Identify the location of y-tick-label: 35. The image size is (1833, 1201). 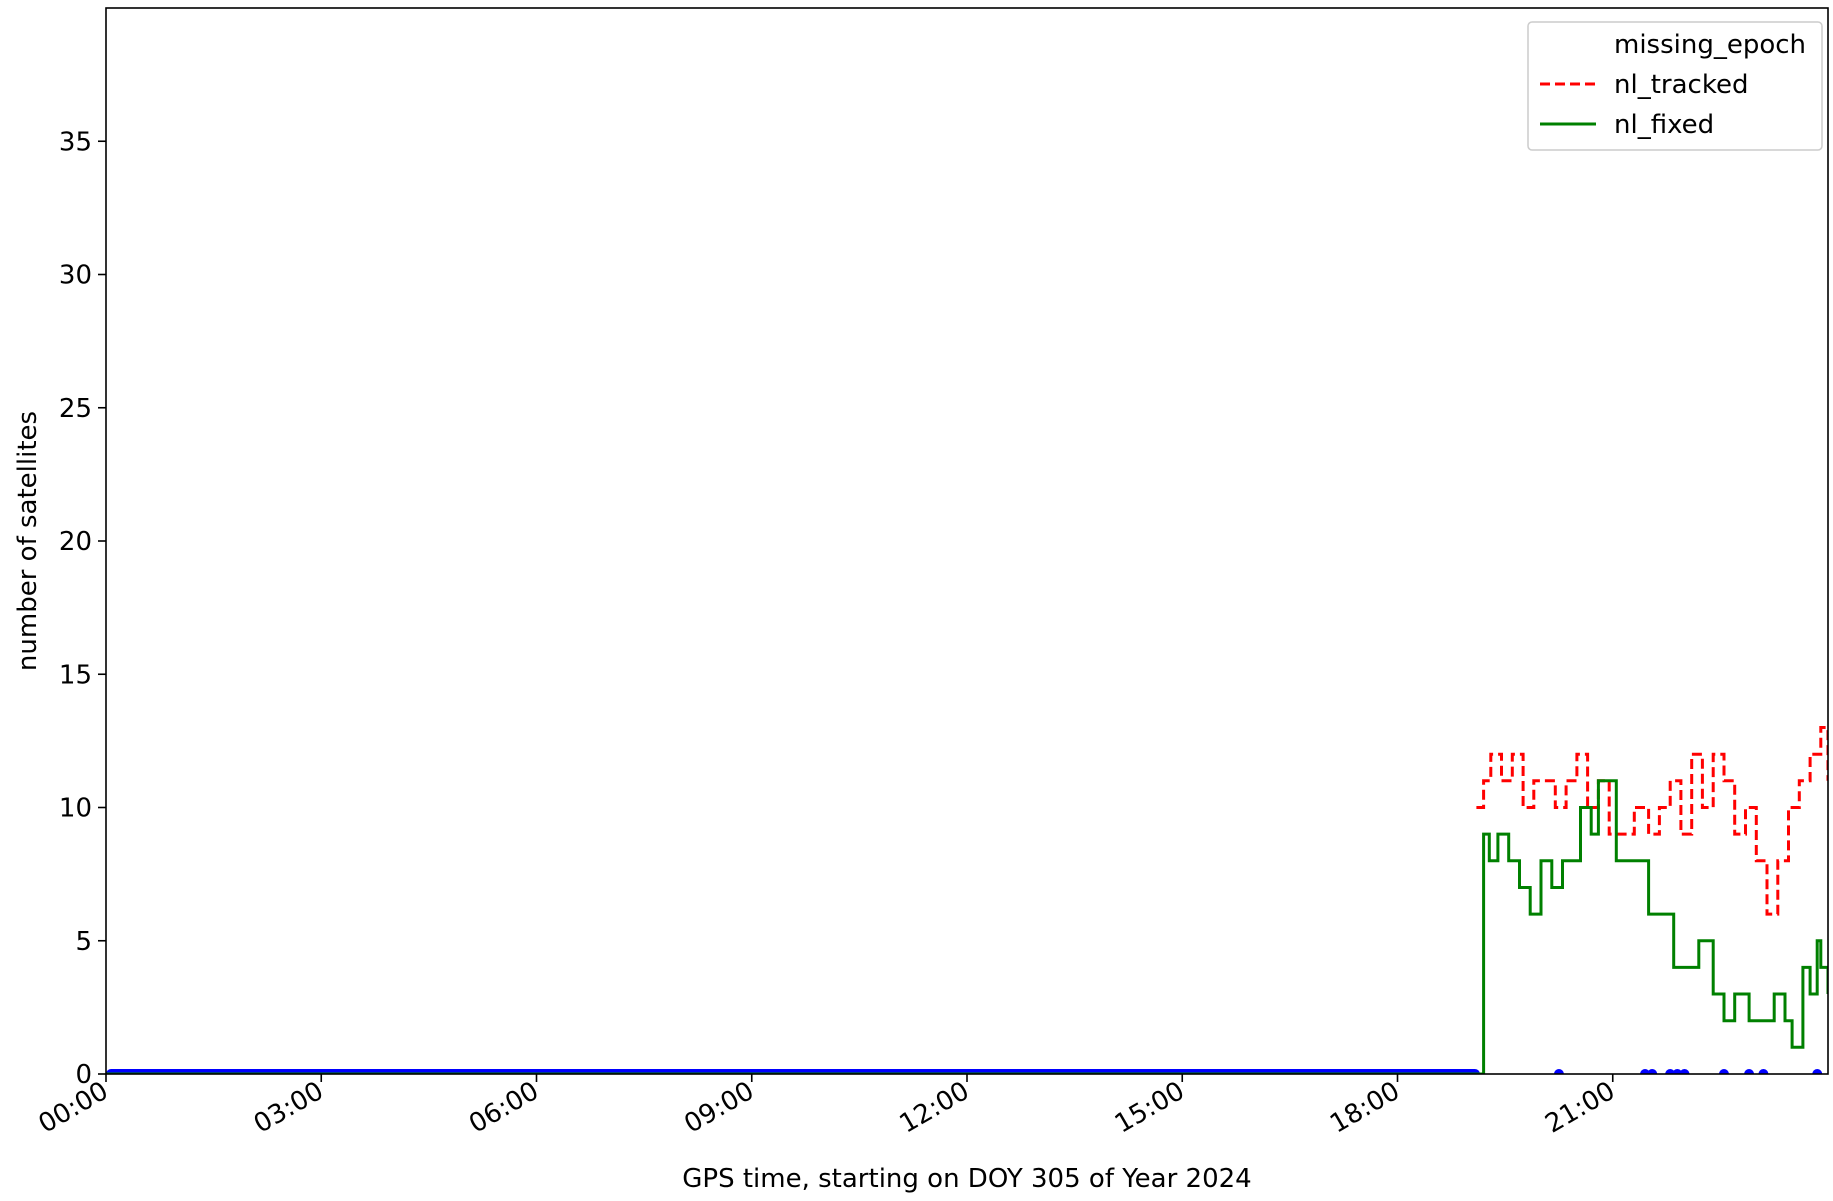
(75, 142).